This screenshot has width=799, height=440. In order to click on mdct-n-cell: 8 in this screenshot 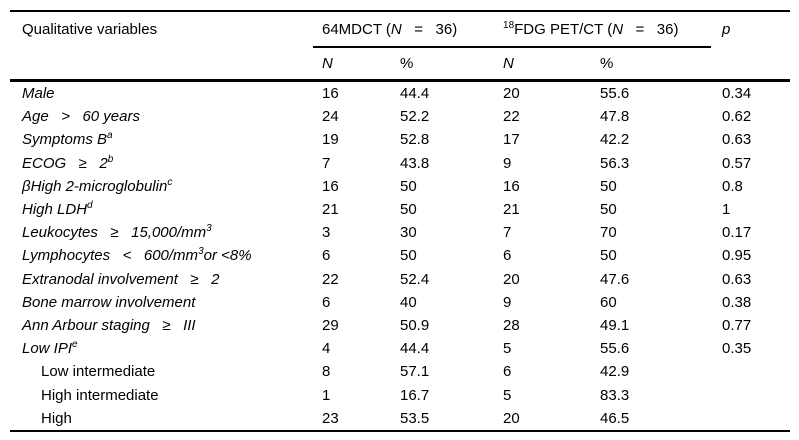, I will do `click(326, 372)`.